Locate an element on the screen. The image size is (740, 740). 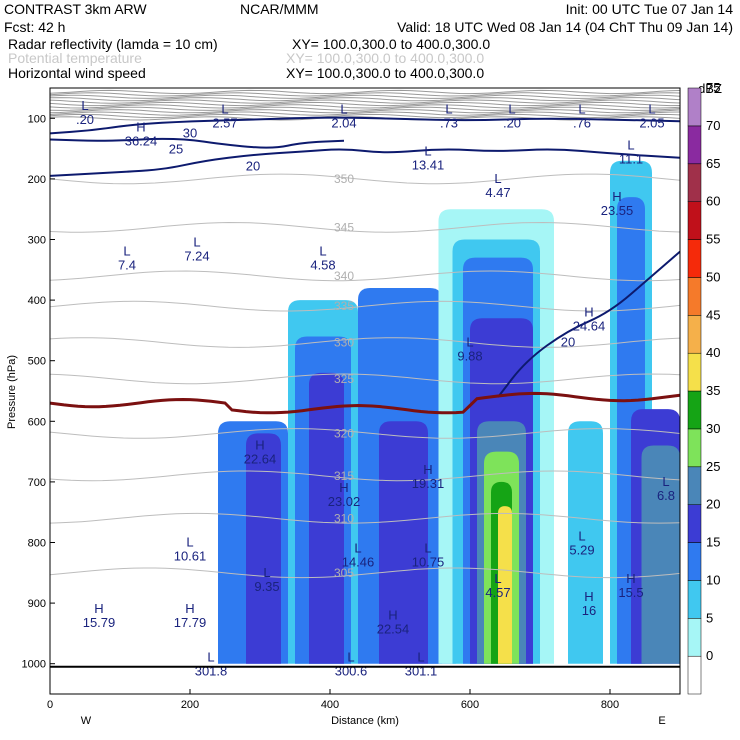
low-marker: L14.46 is located at coordinates (358, 555).